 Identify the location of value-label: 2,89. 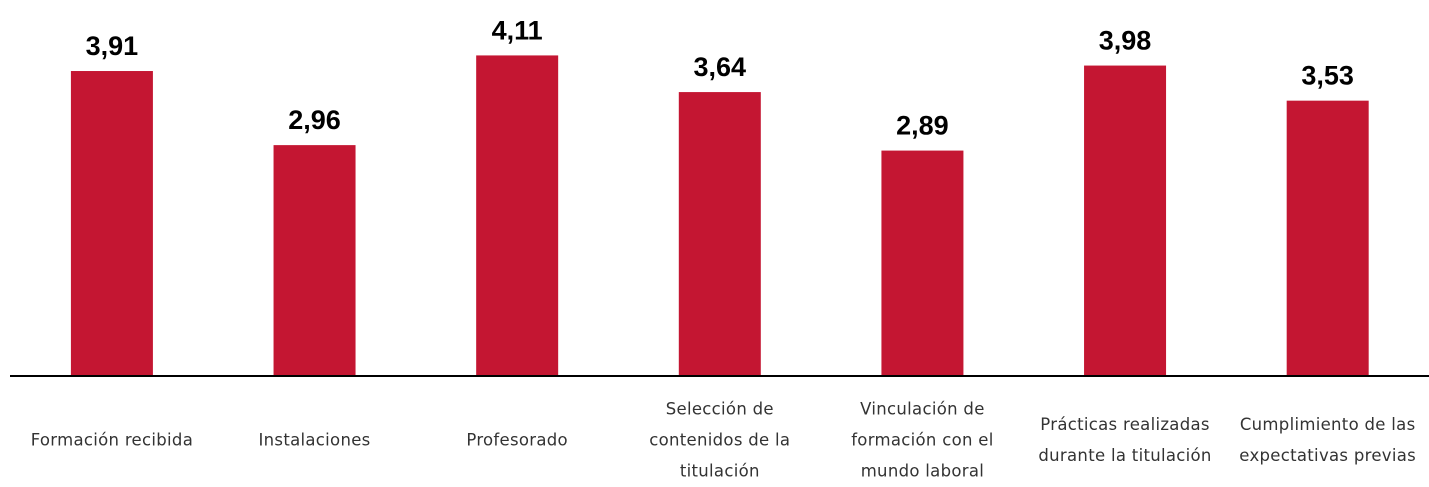
(922, 126).